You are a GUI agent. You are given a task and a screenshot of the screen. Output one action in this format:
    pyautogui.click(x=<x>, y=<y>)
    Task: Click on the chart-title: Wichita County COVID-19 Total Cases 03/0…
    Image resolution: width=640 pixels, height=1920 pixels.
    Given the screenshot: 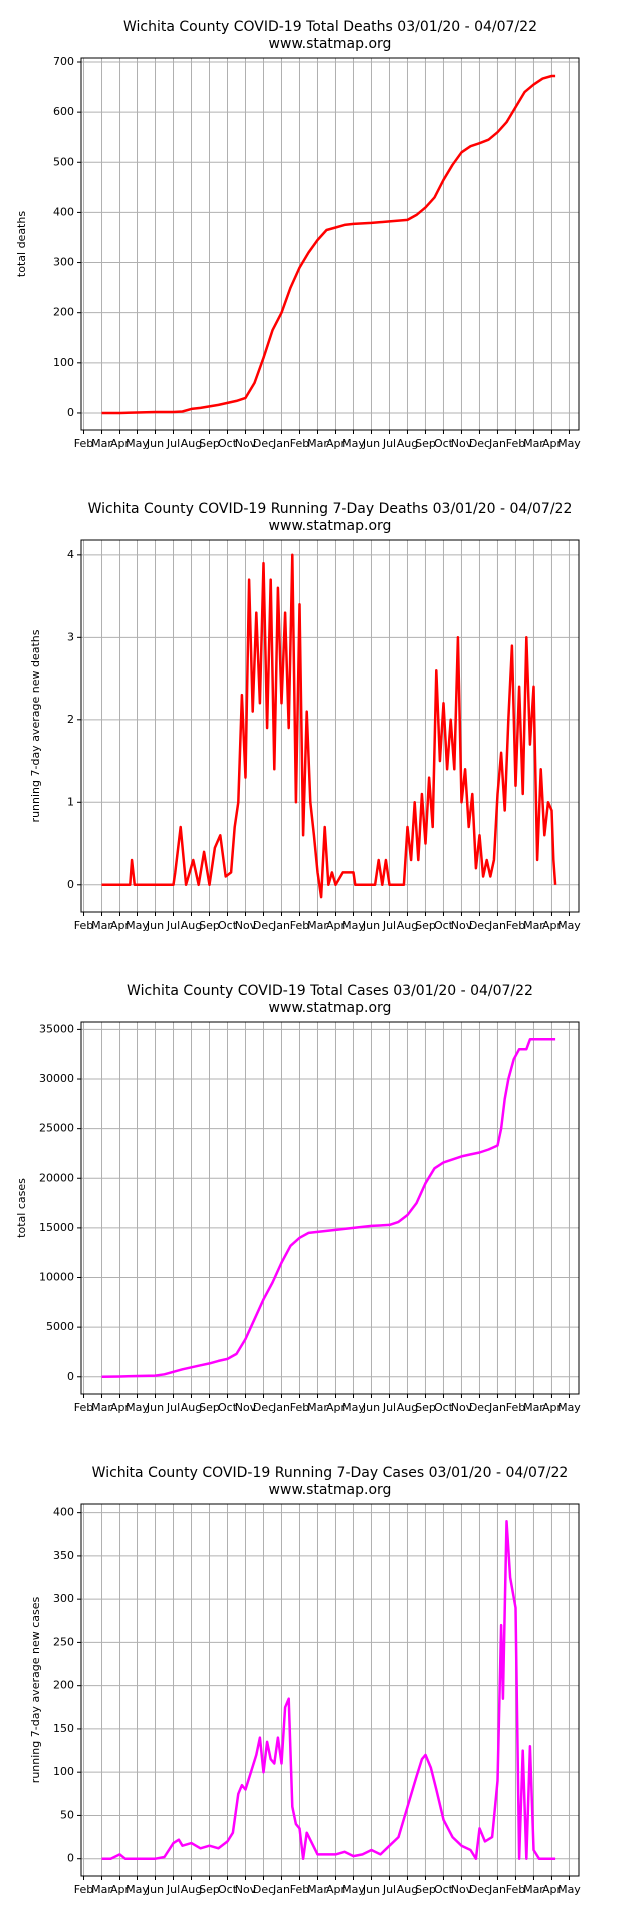 What is the action you would take?
    pyautogui.click(x=330, y=991)
    